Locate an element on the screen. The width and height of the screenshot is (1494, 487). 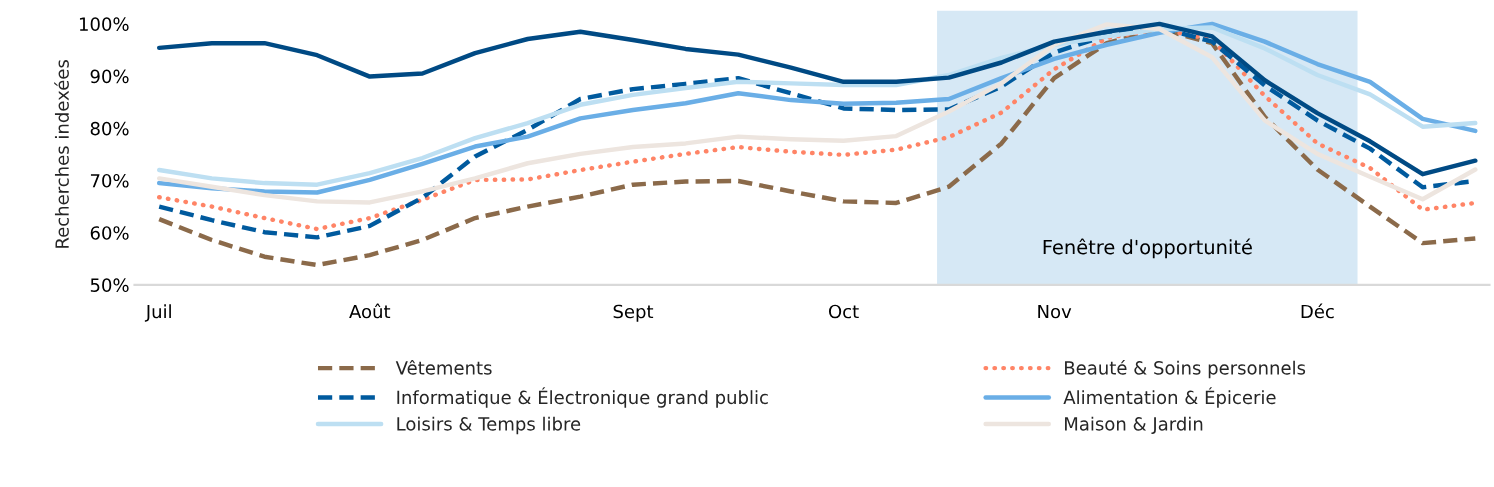
legend-label: Alimentation & Épicerie is located at coordinates (1169, 397).